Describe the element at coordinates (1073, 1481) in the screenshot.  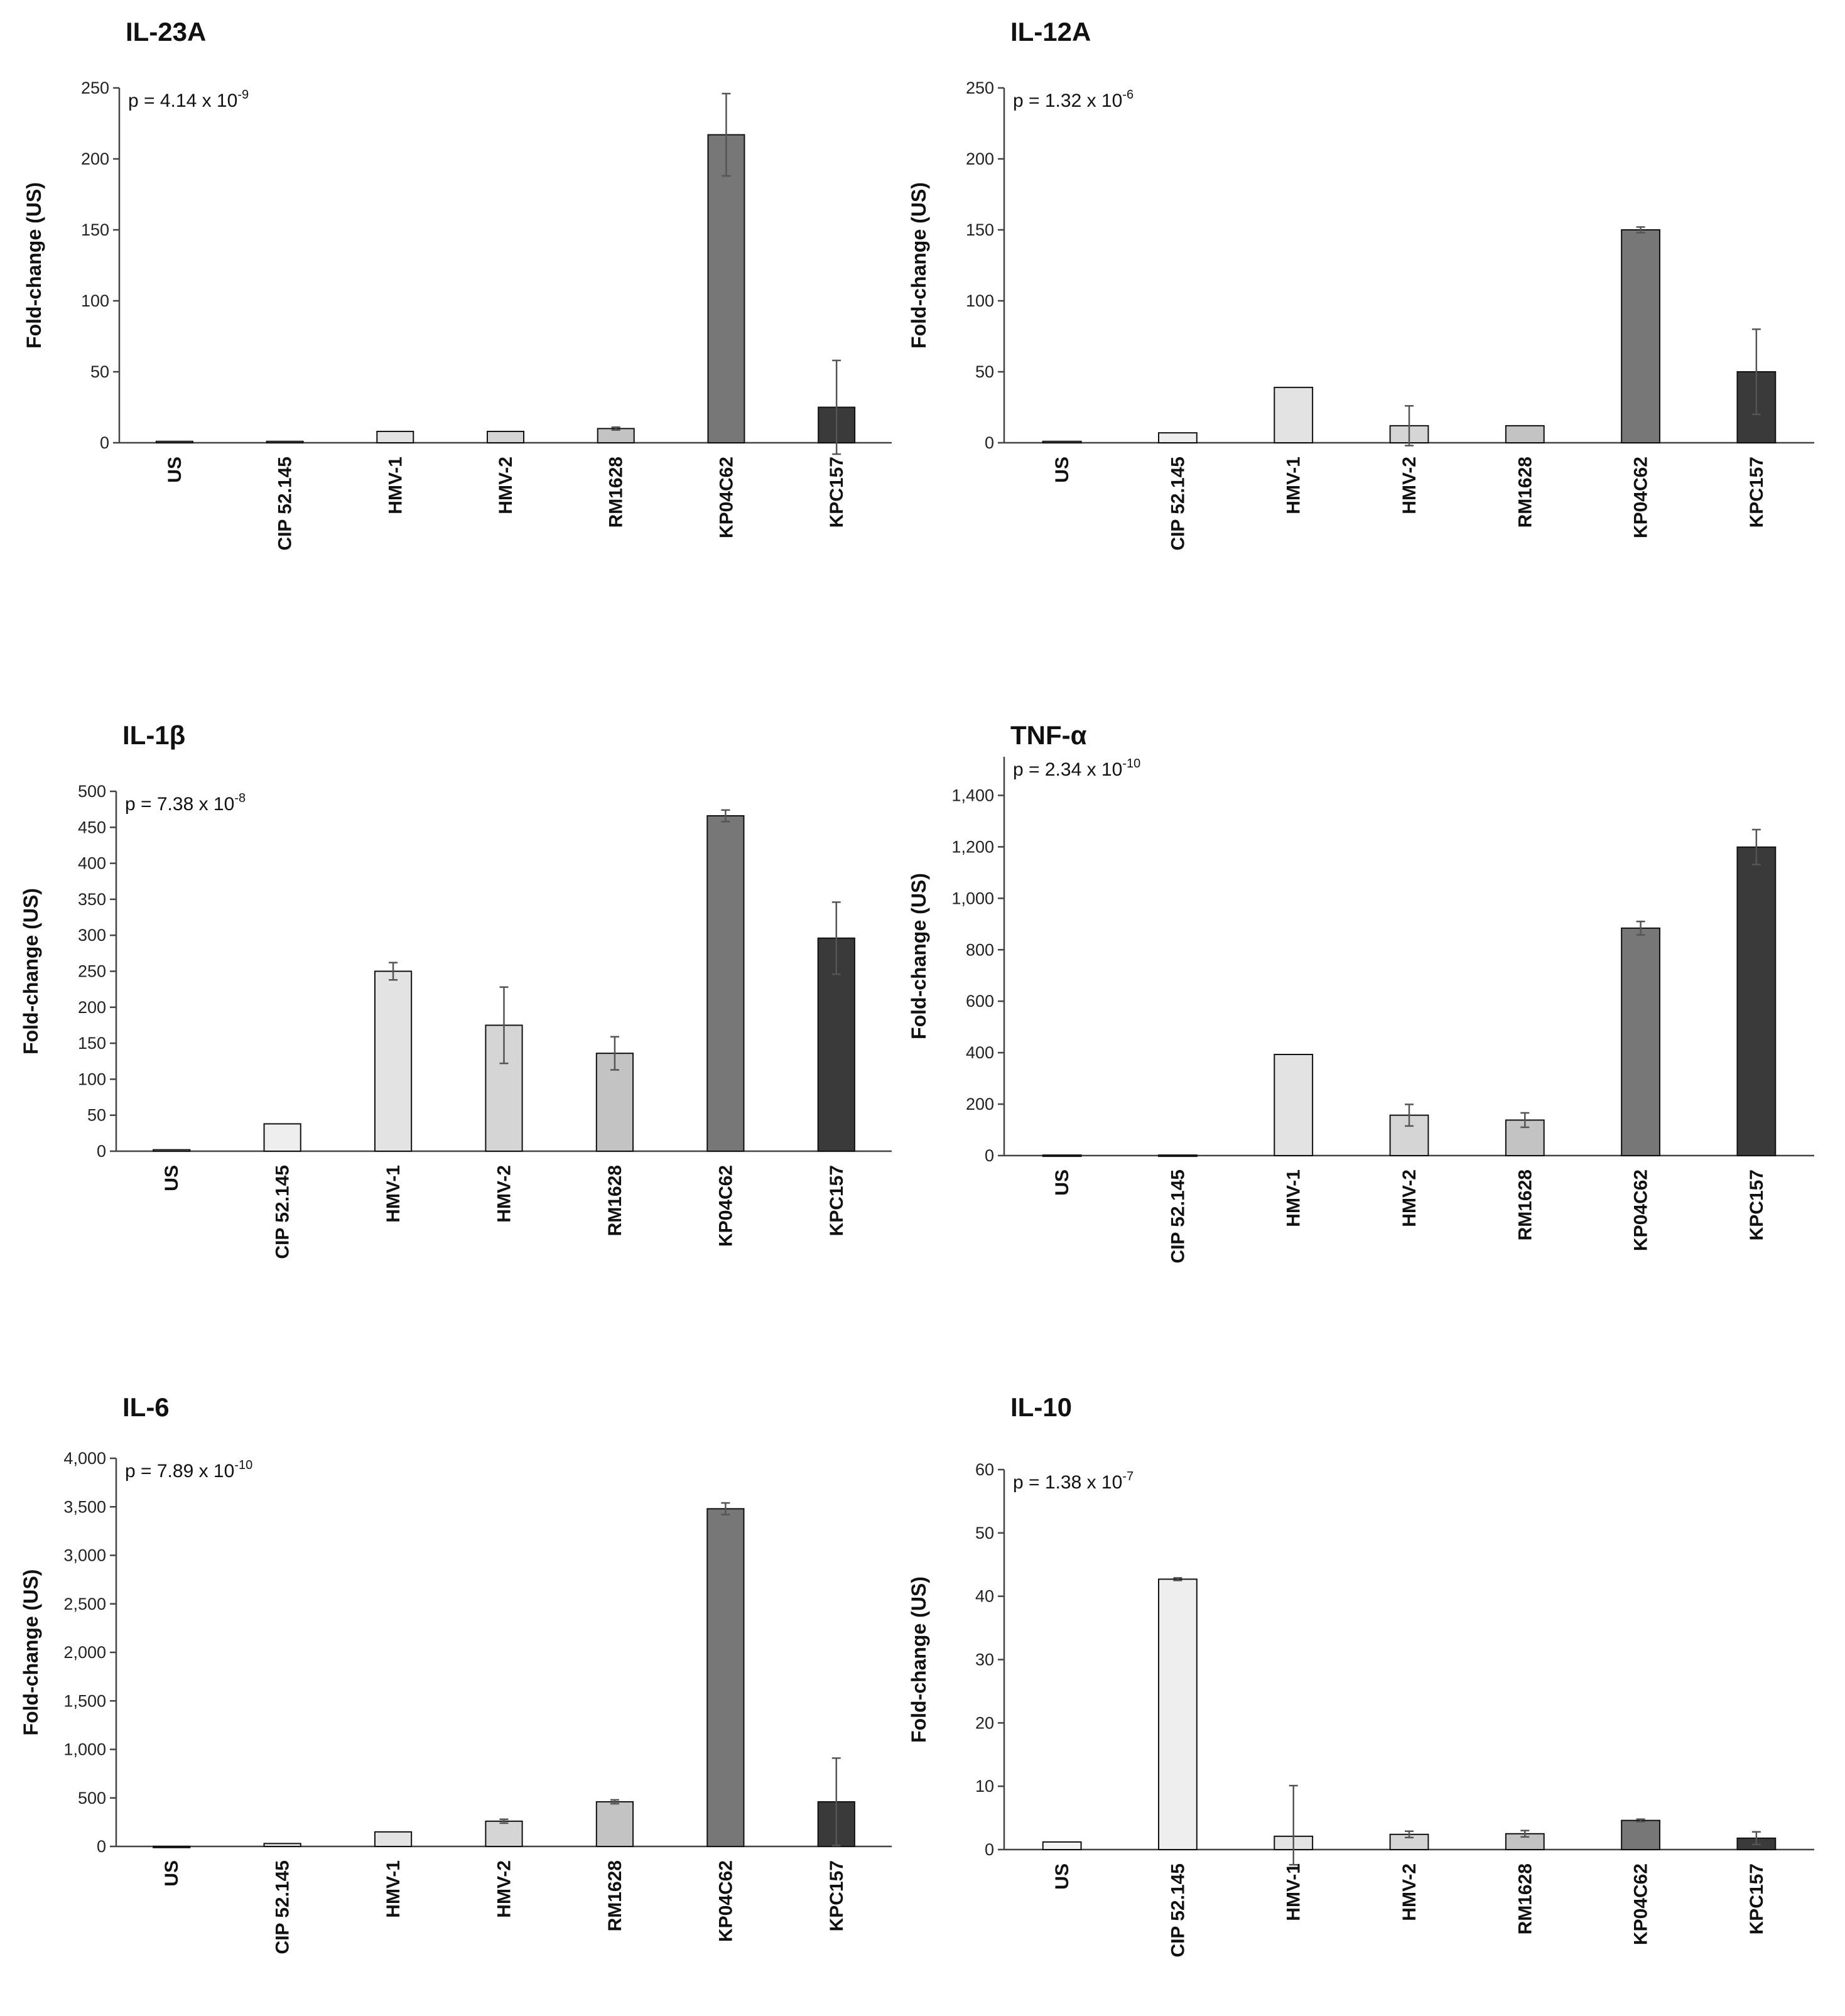
I see `p-value-annotation: p = 1.38 x 10-7` at that location.